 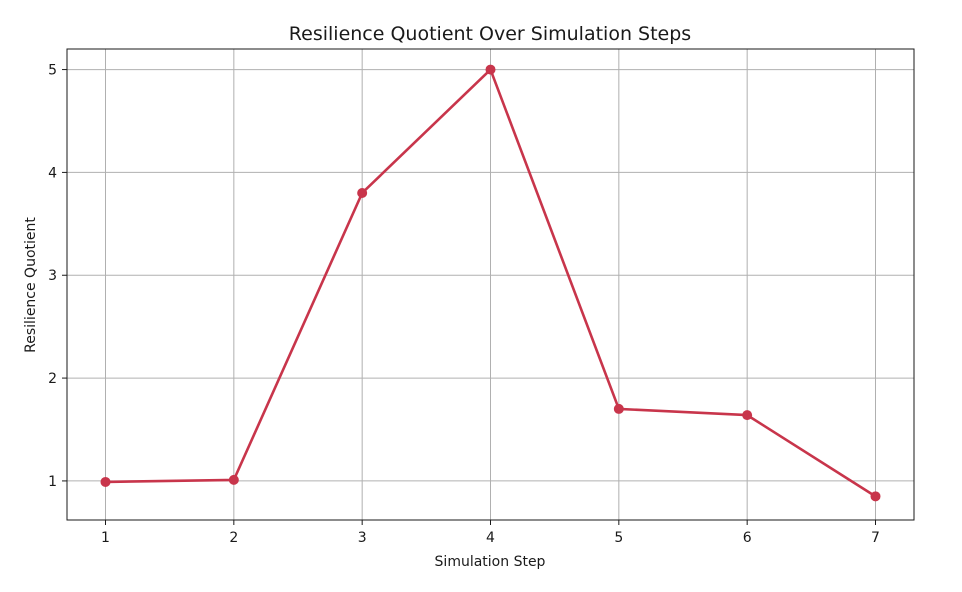 I want to click on x-tick-label: 1, so click(x=105, y=538).